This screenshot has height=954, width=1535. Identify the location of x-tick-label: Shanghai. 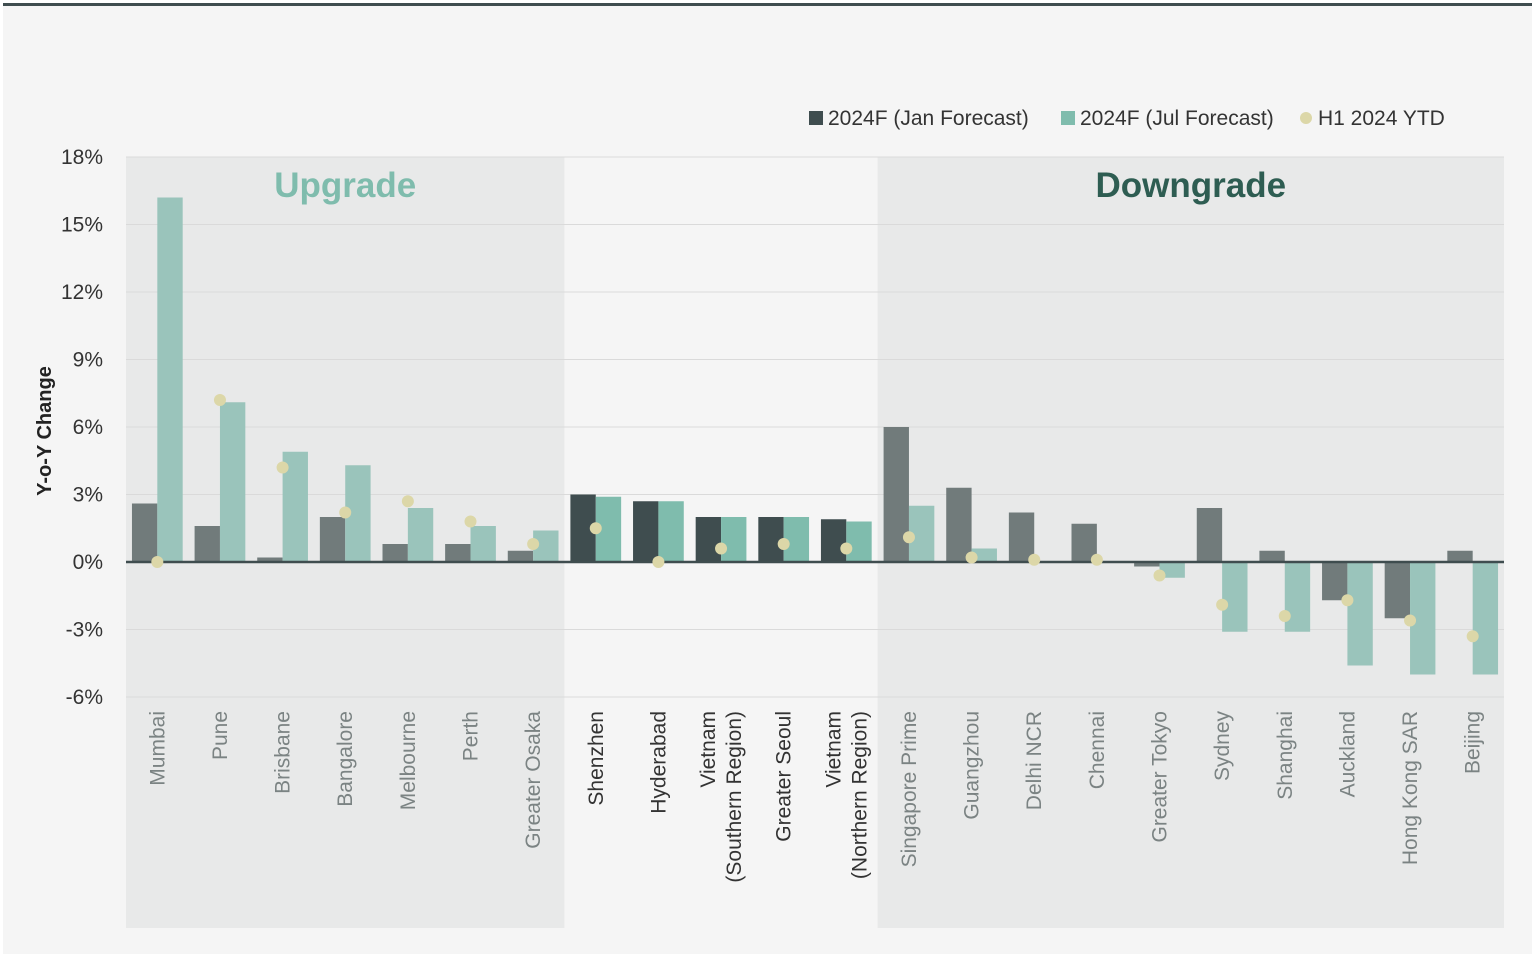
(1285, 755).